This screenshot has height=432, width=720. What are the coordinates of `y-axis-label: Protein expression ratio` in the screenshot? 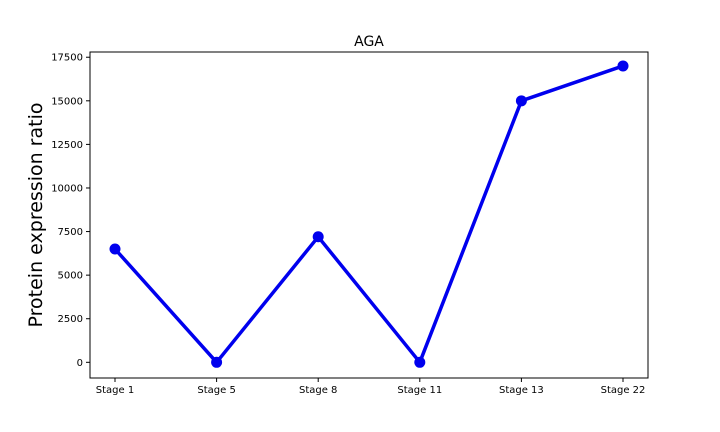 It's located at (36, 215).